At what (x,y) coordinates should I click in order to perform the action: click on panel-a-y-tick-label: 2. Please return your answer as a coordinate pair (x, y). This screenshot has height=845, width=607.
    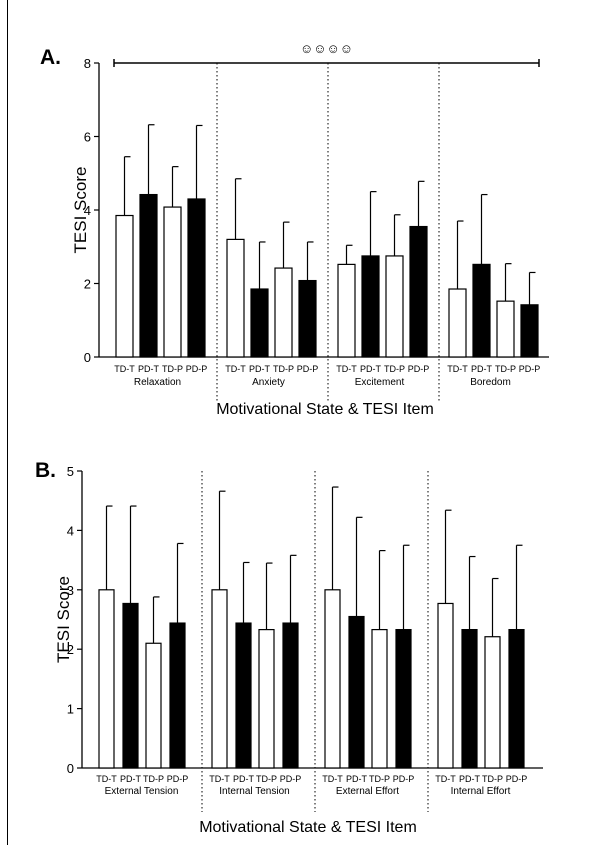
    Looking at the image, I should click on (87, 284).